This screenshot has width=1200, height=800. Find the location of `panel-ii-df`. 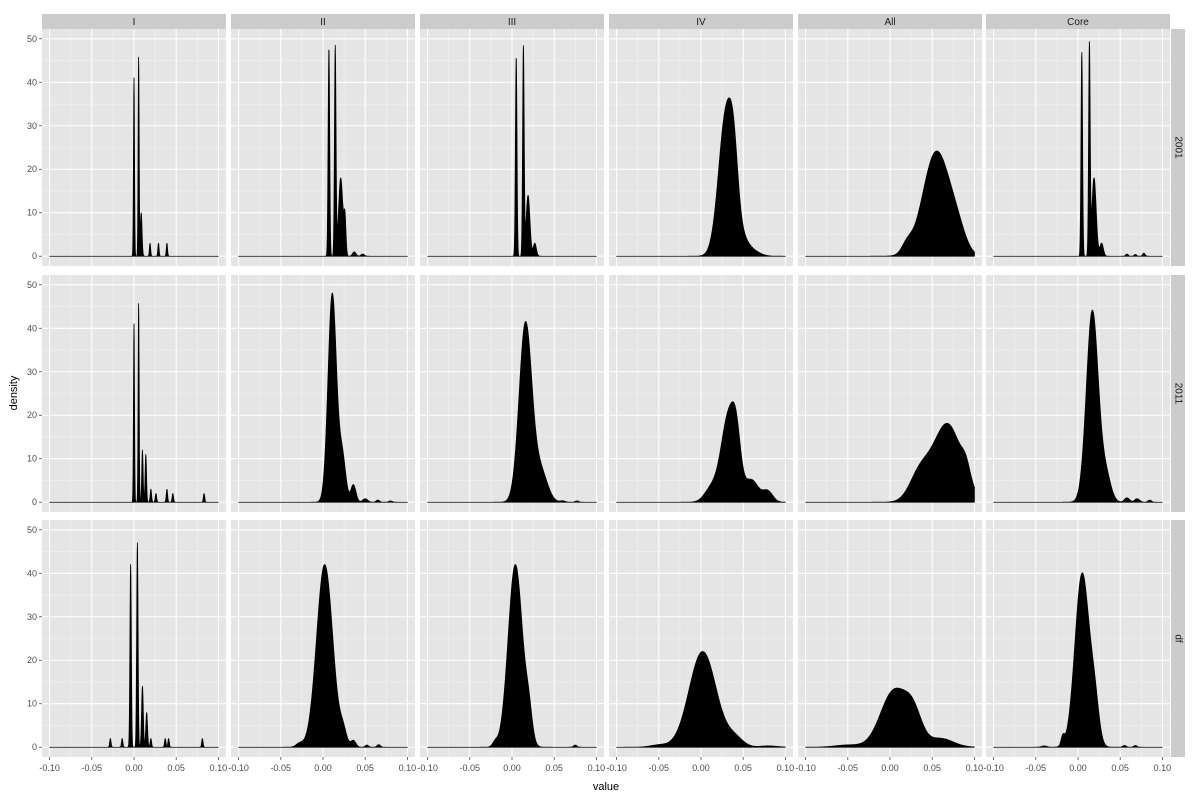

panel-ii-df is located at coordinates (323, 638).